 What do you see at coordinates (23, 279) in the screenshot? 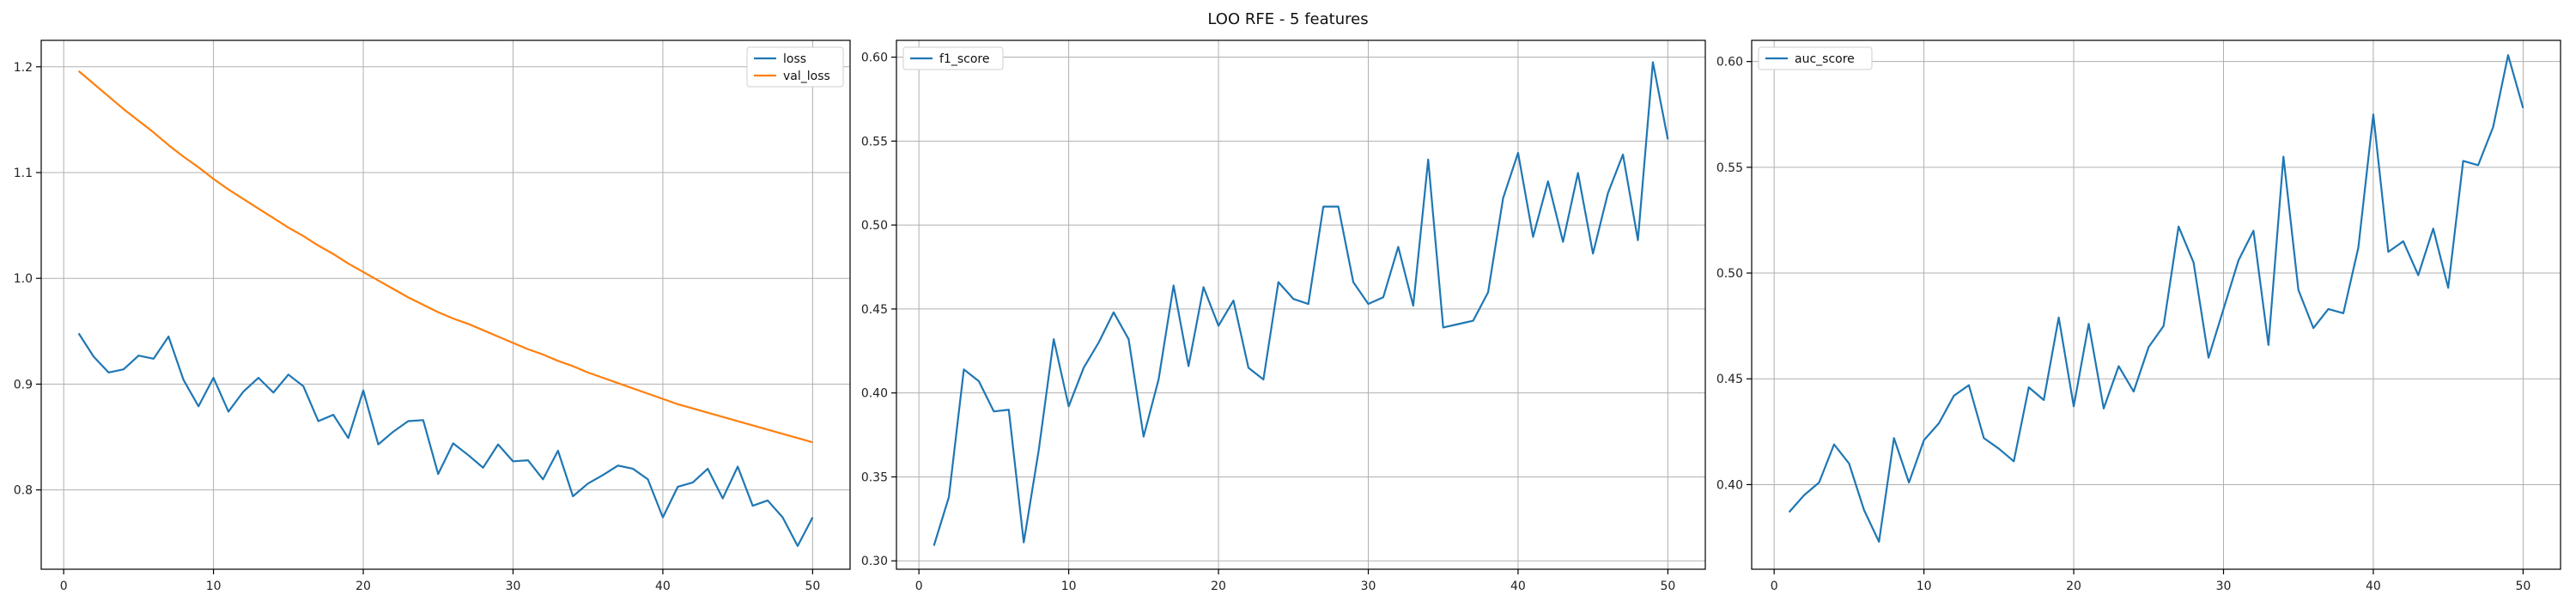
I see `y-tick-label: 1.0` at bounding box center [23, 279].